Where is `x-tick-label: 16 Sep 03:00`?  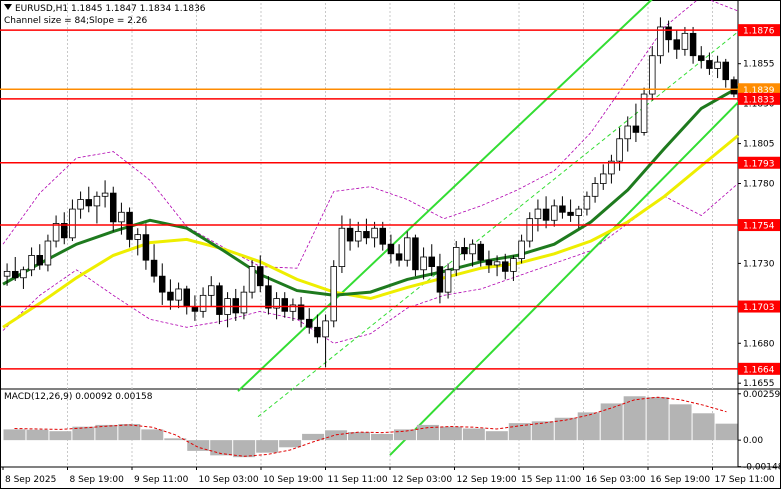 x-tick-label: 16 Sep 03:00 is located at coordinates (616, 480).